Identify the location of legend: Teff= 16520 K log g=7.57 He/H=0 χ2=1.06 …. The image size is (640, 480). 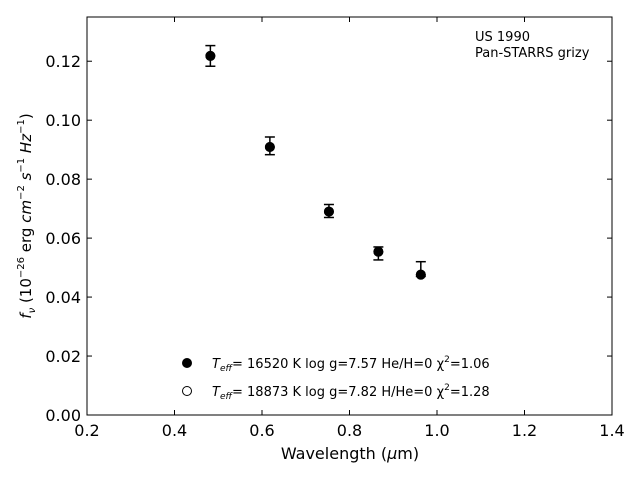
(336, 378).